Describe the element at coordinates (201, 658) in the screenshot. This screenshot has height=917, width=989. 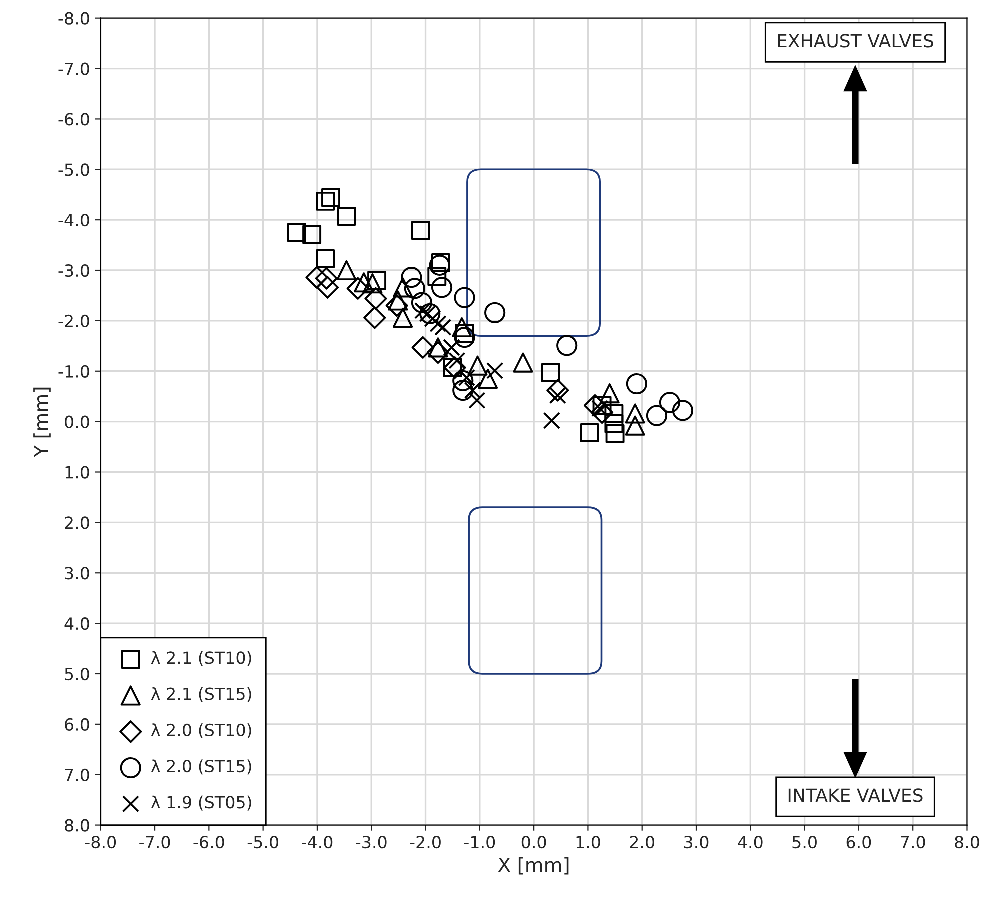
I see `legend-label: λ 2.1 (ST10)` at that location.